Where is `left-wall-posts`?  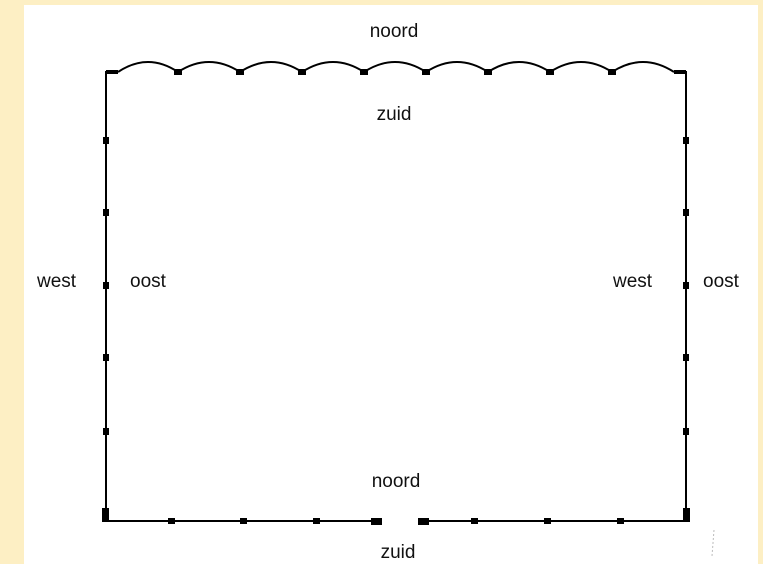
left-wall-posts is located at coordinates (105, 329).